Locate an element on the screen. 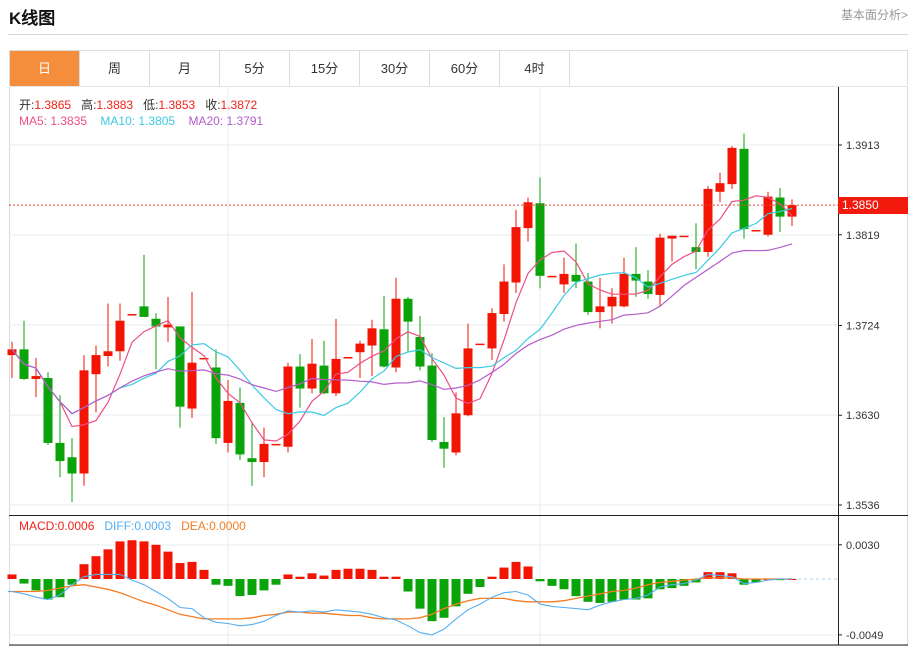 This screenshot has width=916, height=646. low-value: 1.3853 is located at coordinates (177, 105).